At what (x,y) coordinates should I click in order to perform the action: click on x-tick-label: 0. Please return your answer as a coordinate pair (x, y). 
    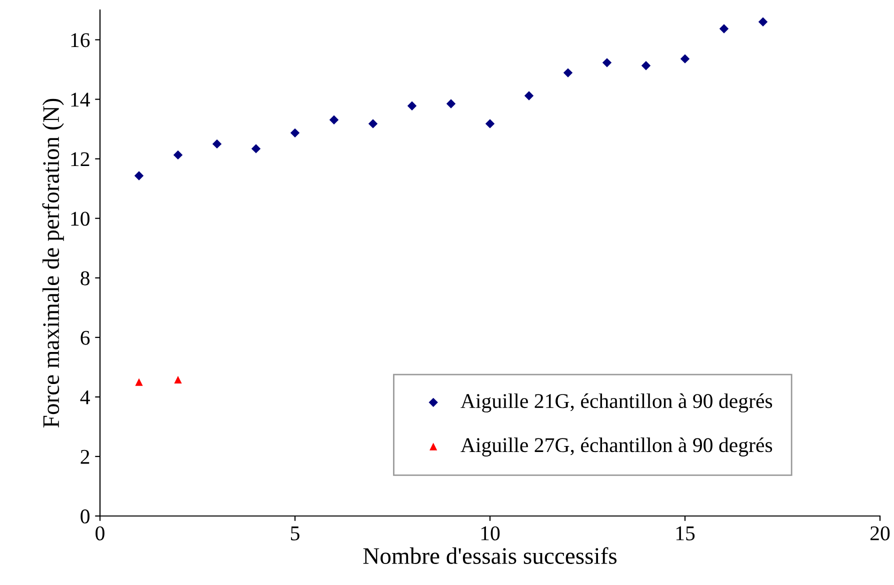
    Looking at the image, I should click on (100, 533).